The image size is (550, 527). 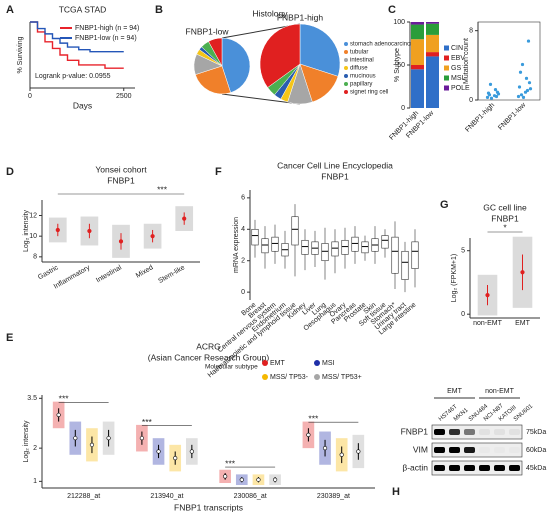 What do you see at coordinates (145, 271) in the screenshot?
I see `x-tick-label: Mixed` at bounding box center [145, 271].